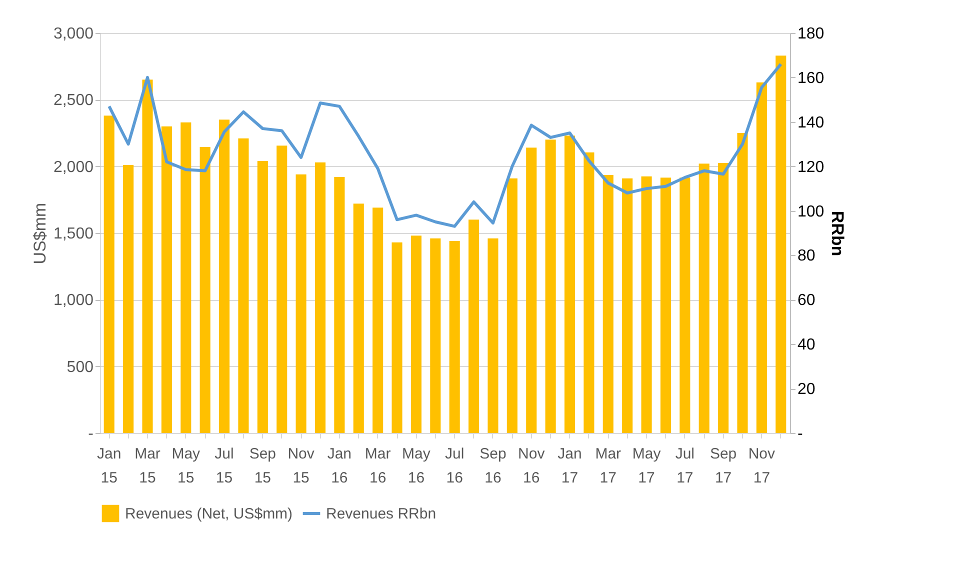 The width and height of the screenshot is (958, 562). I want to click on y-tick-label: 1,000, so click(73, 301).